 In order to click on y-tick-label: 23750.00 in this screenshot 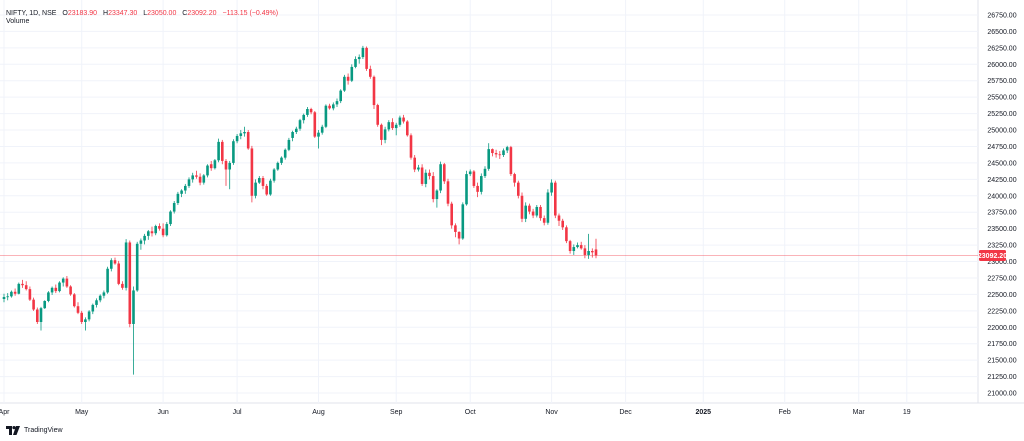, I will do `click(1001, 213)`.